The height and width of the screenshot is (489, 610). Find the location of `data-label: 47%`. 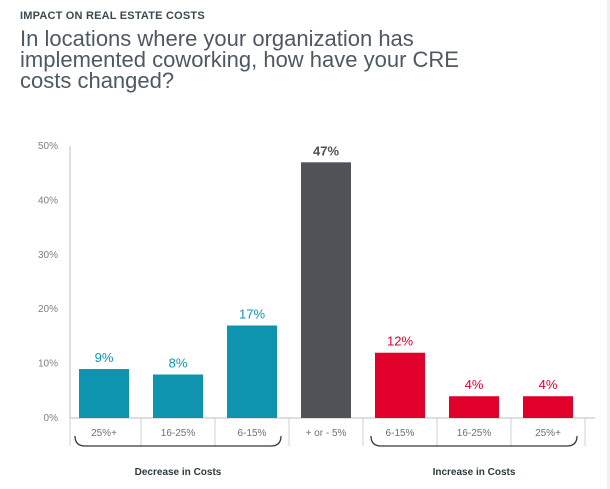

data-label: 47% is located at coordinates (326, 150).